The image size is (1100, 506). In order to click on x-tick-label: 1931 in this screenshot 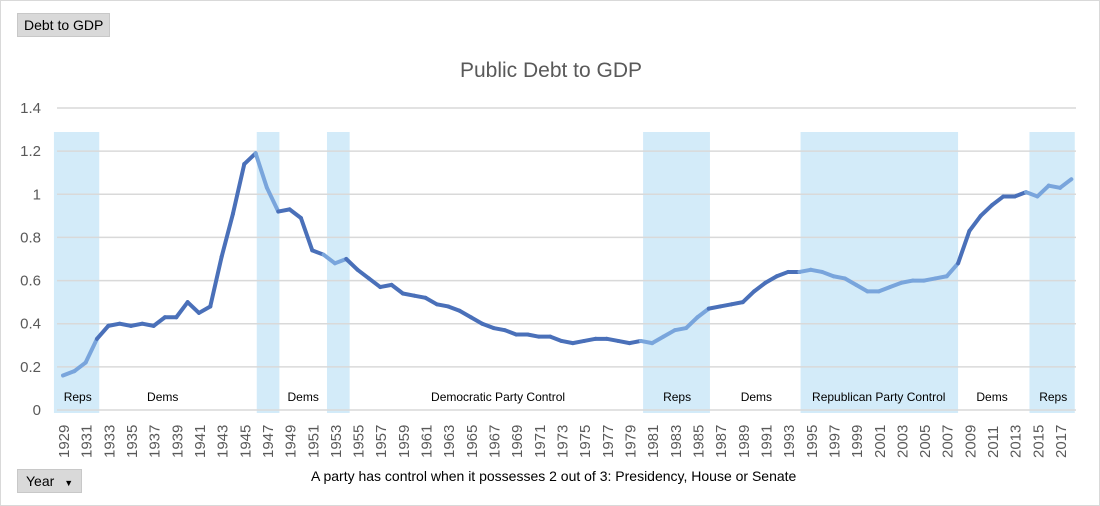, I will do `click(87, 441)`.